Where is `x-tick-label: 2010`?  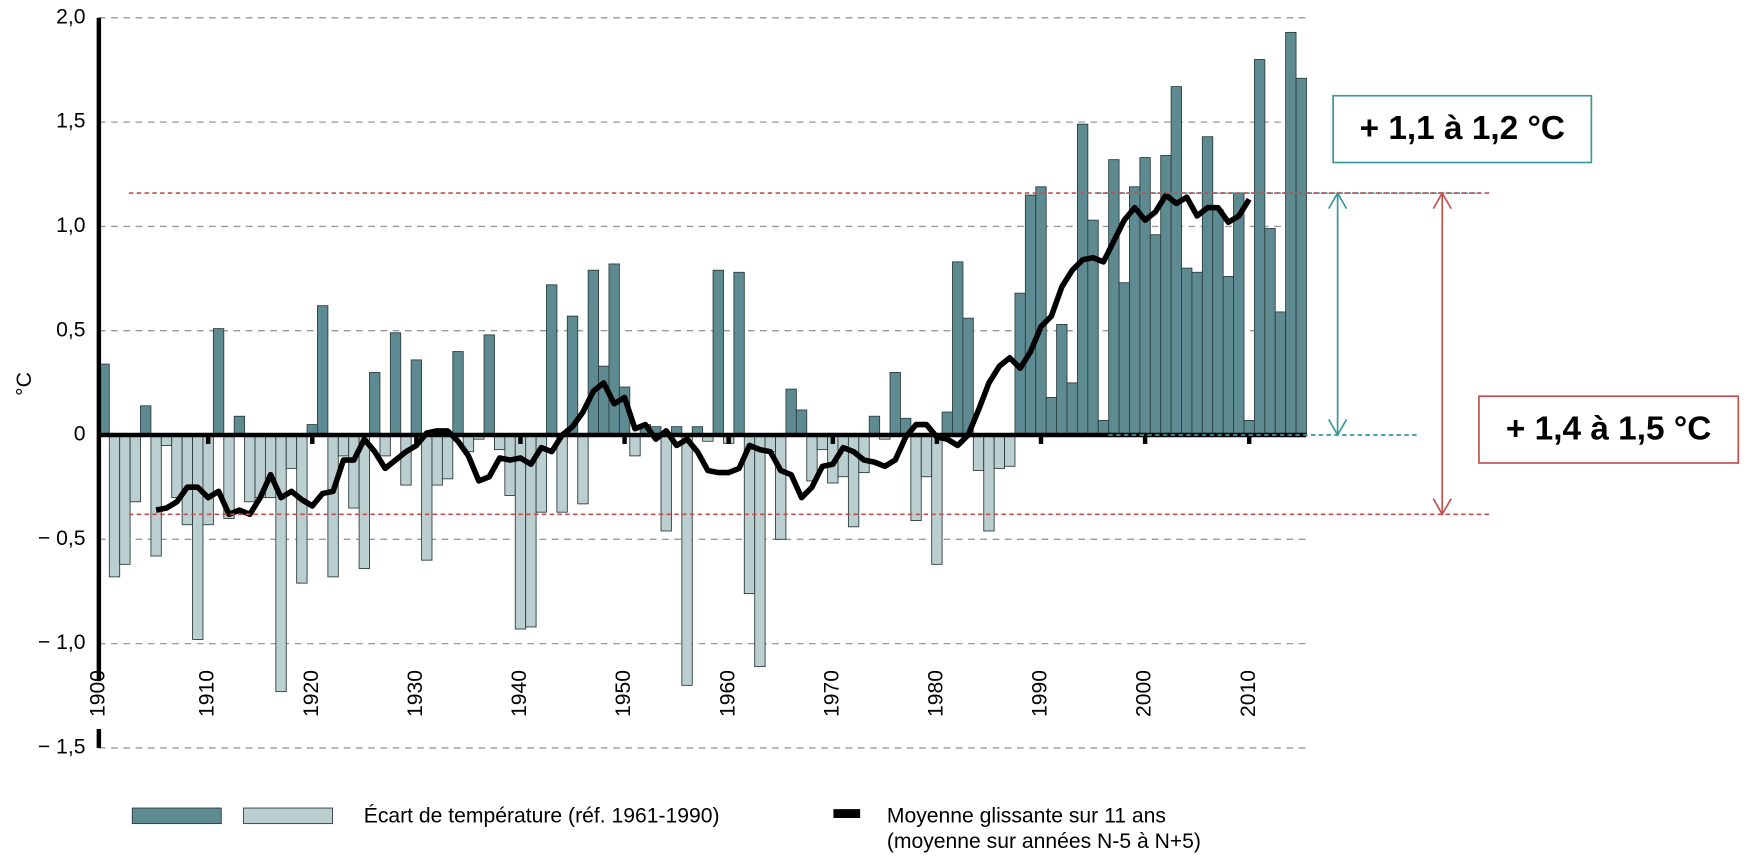 x-tick-label: 2010 is located at coordinates (1248, 693).